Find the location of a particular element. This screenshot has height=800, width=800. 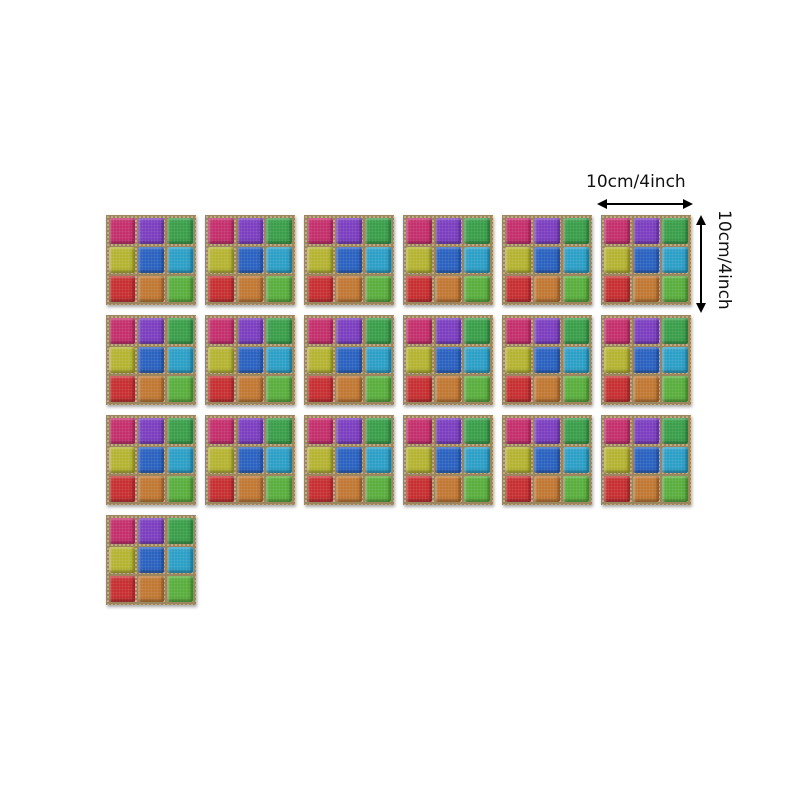

height-arrow is located at coordinates (701, 264).